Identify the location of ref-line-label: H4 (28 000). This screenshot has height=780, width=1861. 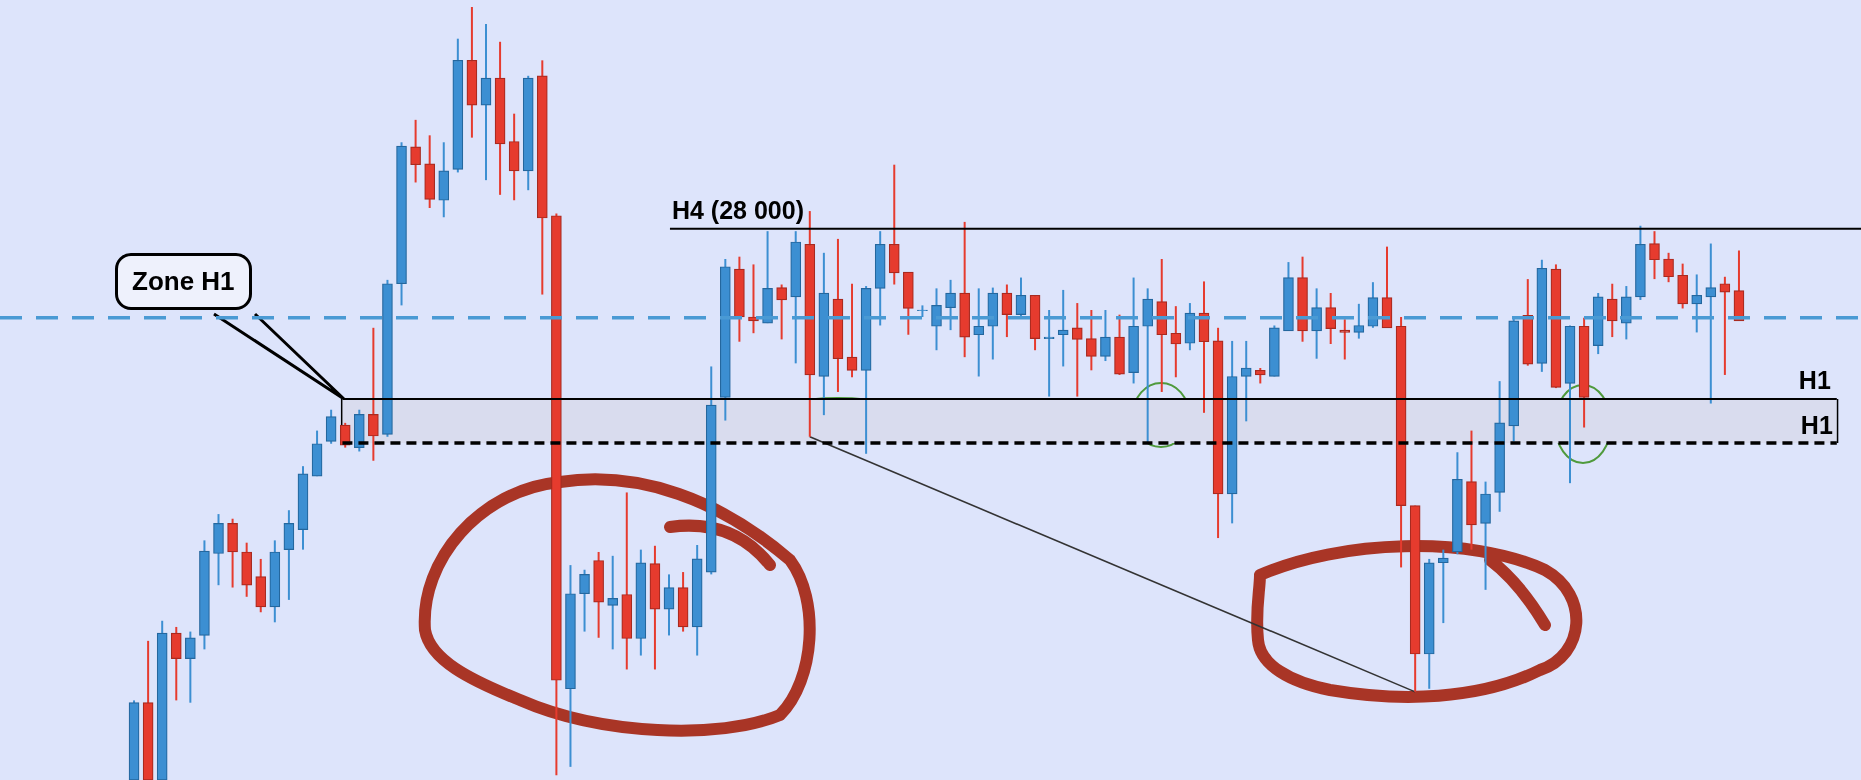
(737, 210).